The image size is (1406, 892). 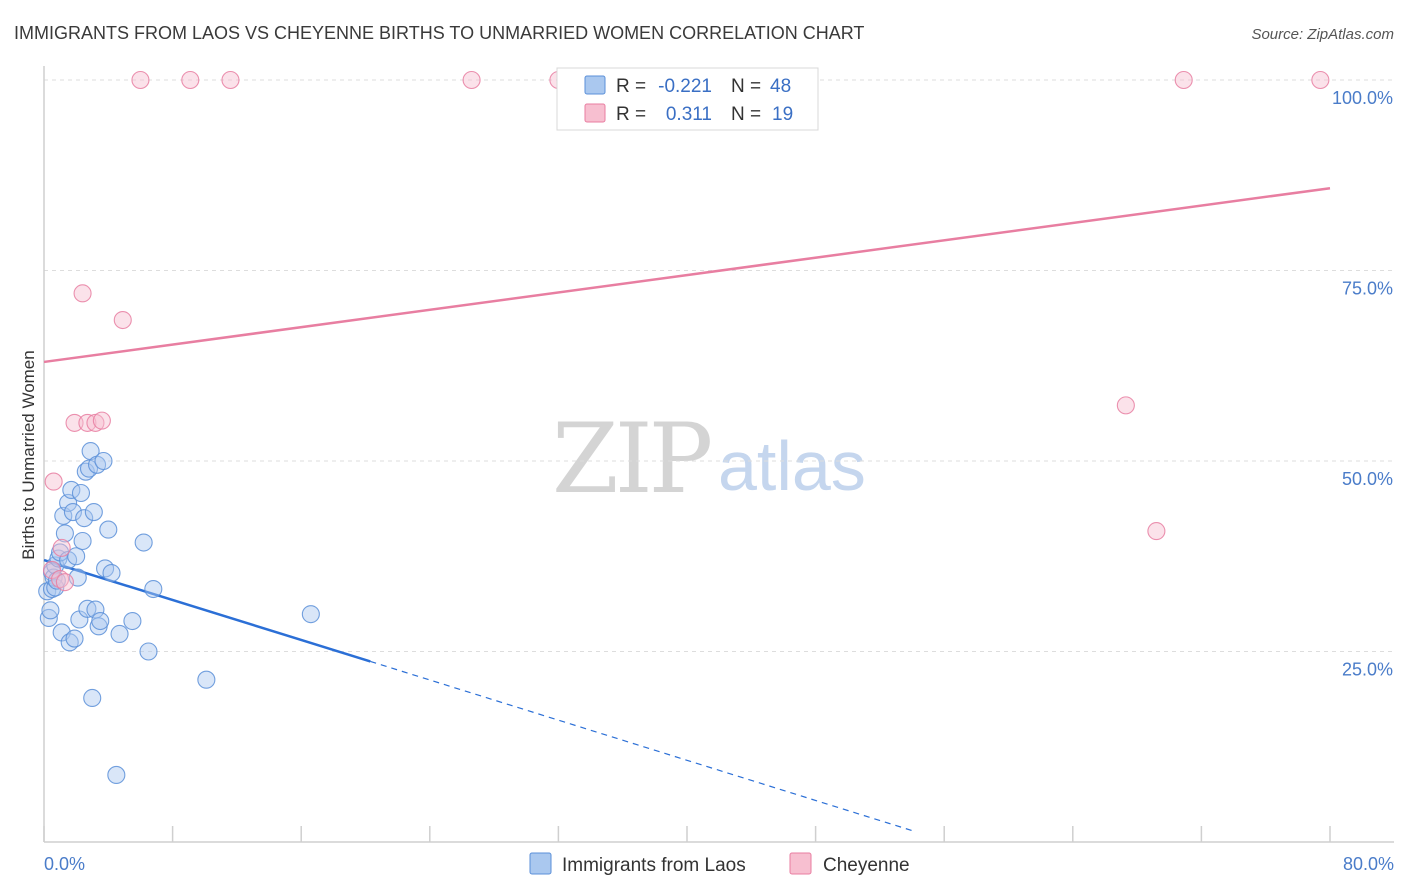 What do you see at coordinates (28, 454) in the screenshot?
I see `y-axis-label: Births to Unmarried Women` at bounding box center [28, 454].